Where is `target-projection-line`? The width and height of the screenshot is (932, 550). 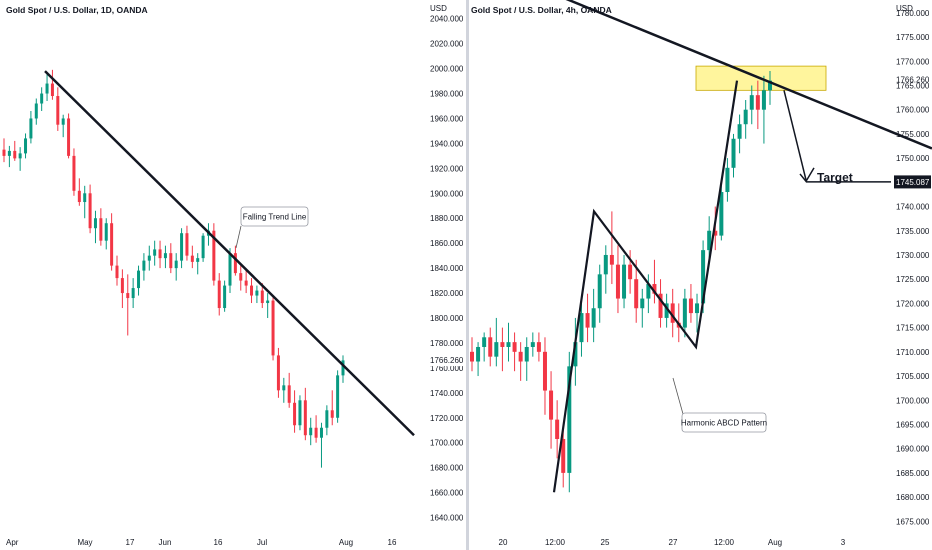 target-projection-line is located at coordinates (795, 135).